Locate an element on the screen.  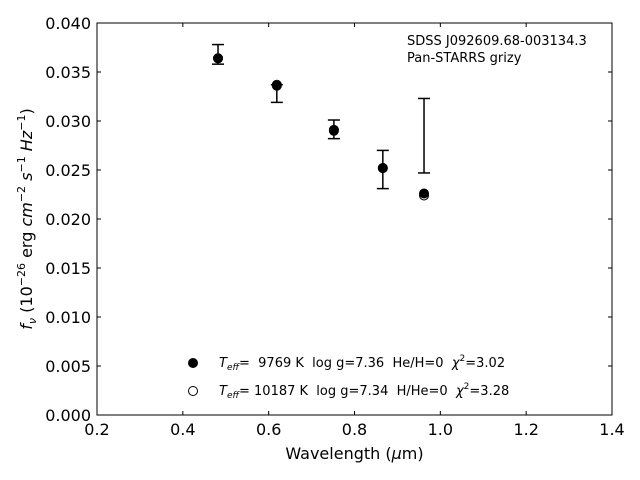
x-tick-label: 0.2 is located at coordinates (96, 429).